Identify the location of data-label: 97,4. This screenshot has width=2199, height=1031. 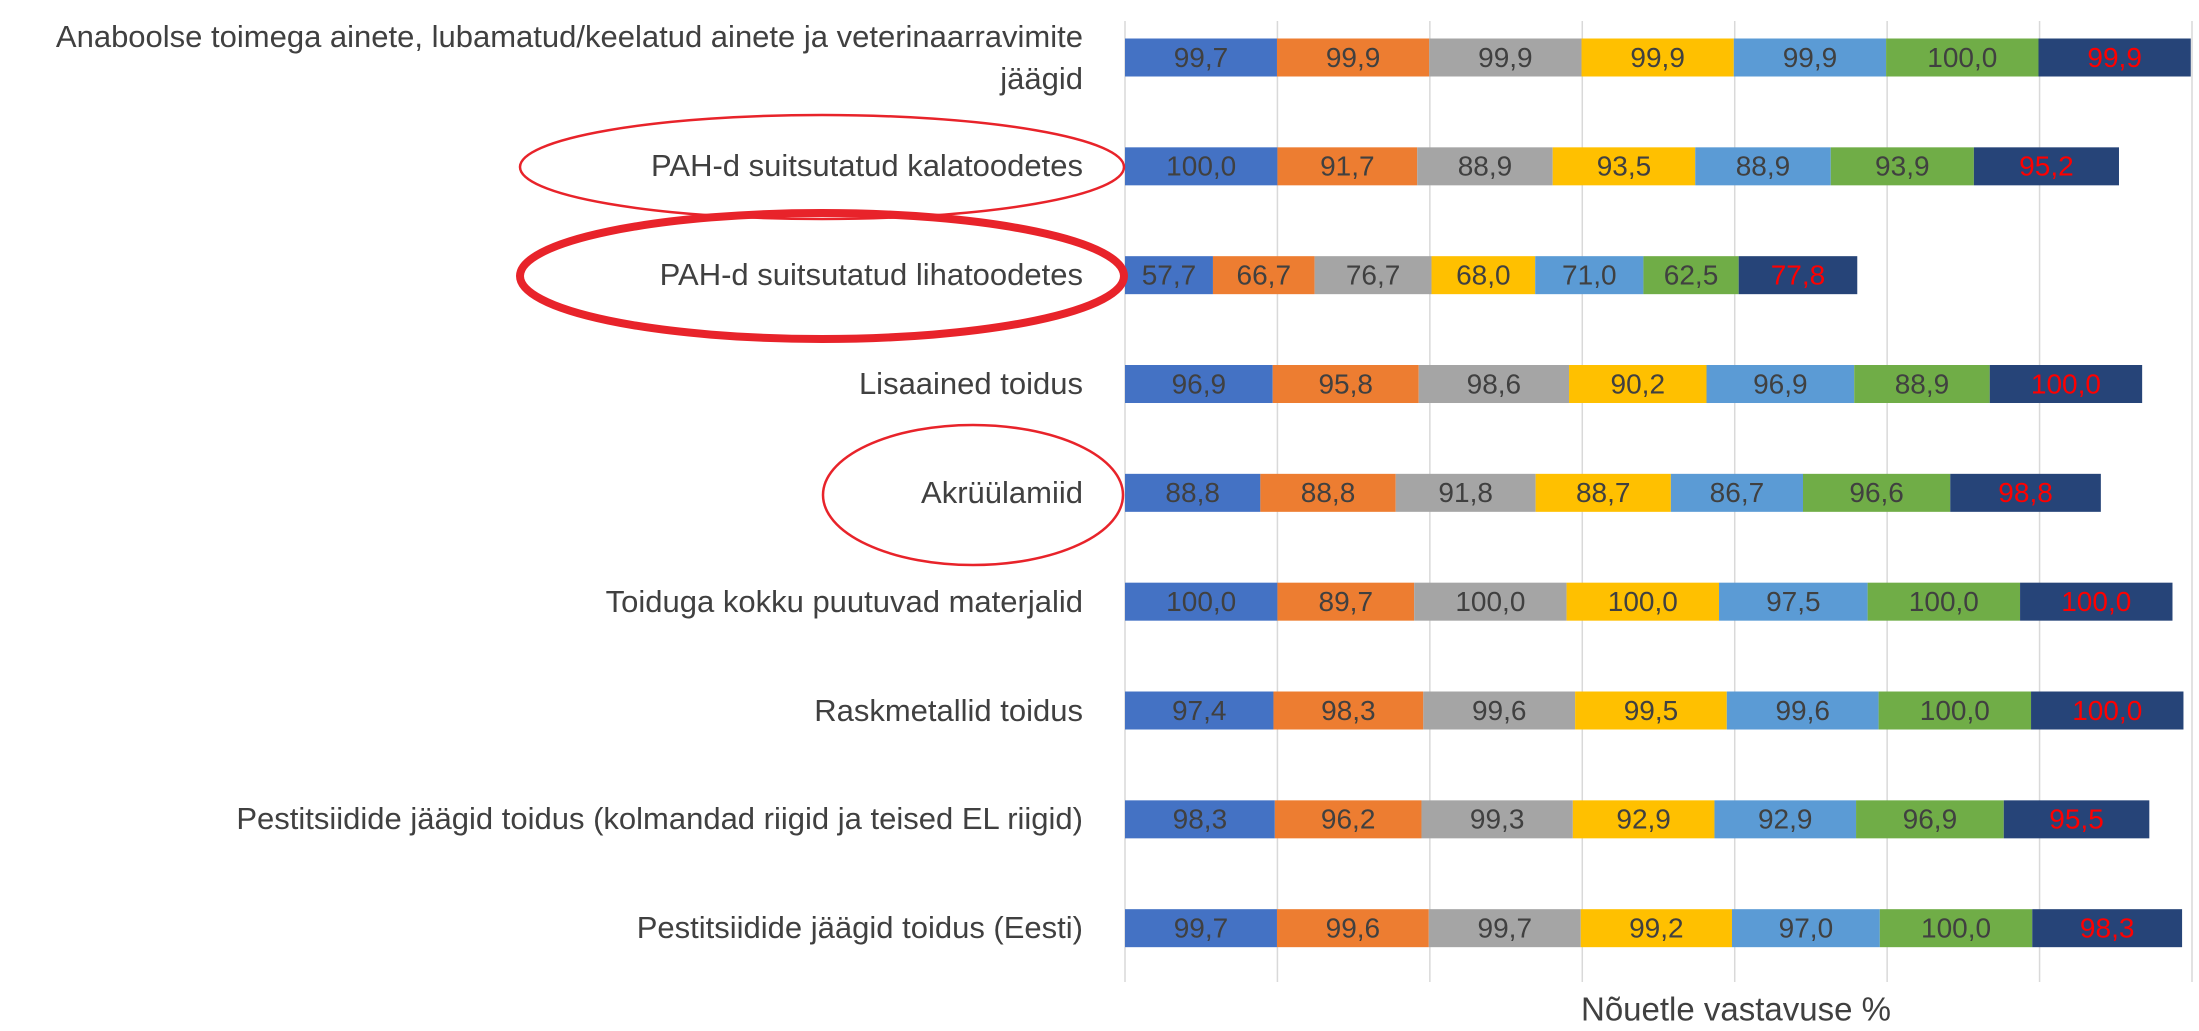
(1199, 710).